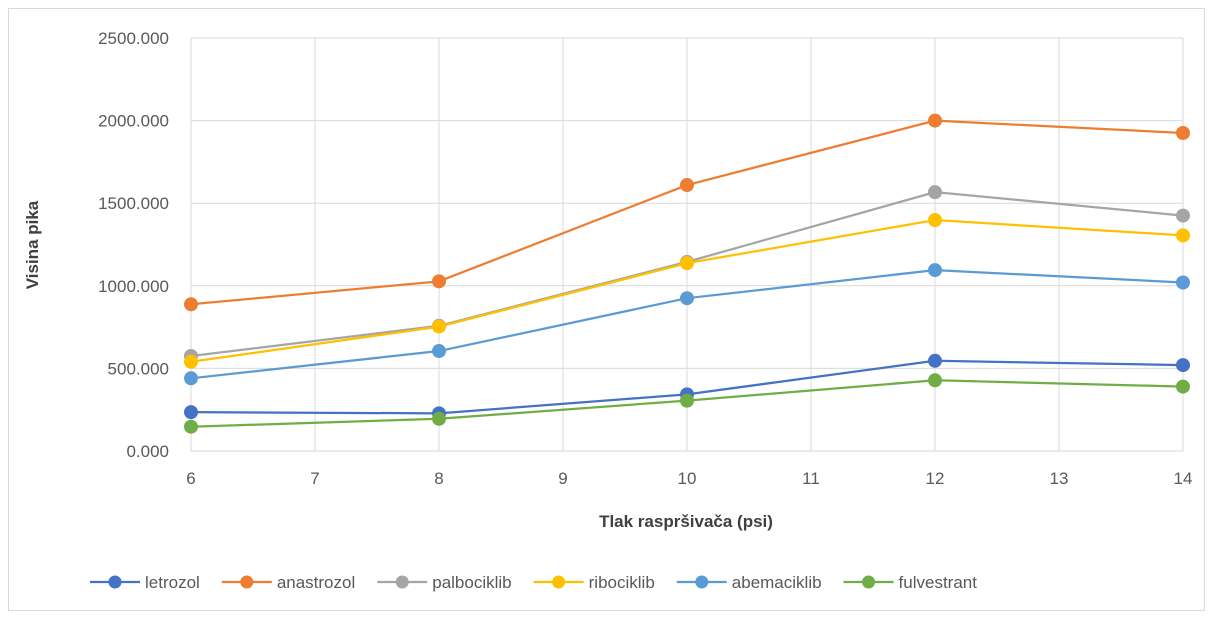  Describe the element at coordinates (172, 582) in the screenshot. I see `legend-label: letrozol` at that location.